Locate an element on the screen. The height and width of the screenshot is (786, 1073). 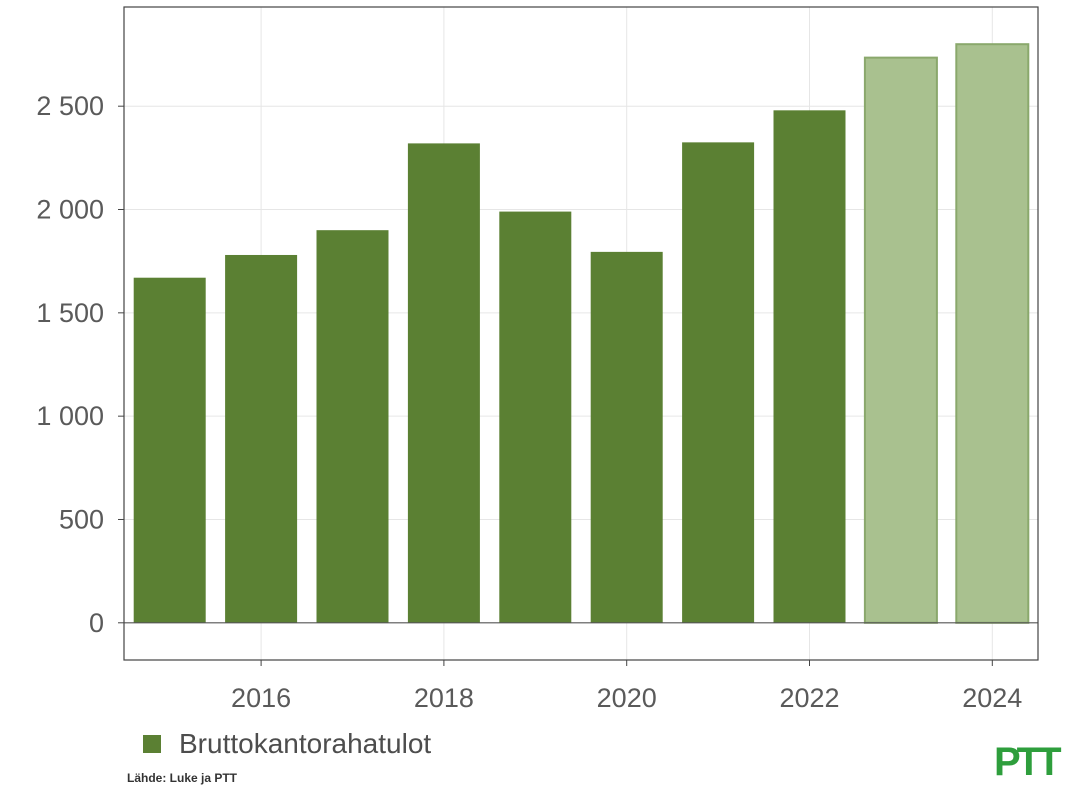
y-tick-label: 1 000 is located at coordinates (70, 416).